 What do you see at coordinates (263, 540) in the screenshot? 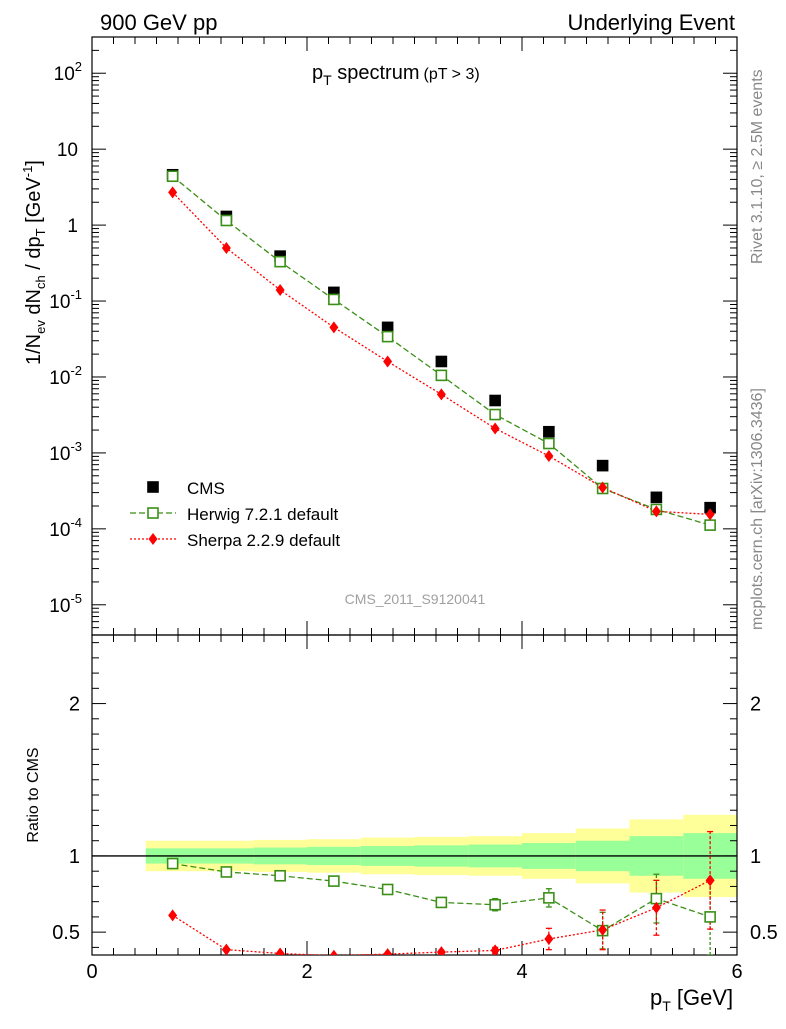
I see `legend-sherpa-label: Sherpa 2.2.9 default` at bounding box center [263, 540].